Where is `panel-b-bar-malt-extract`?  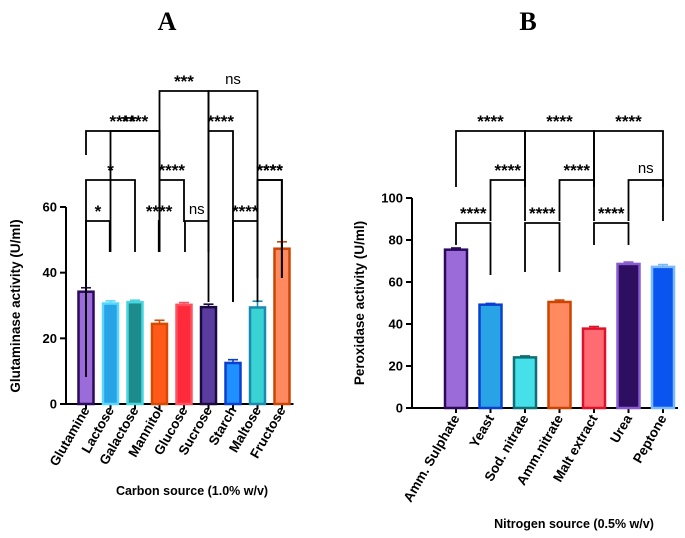
panel-b-bar-malt-extract is located at coordinates (594, 368).